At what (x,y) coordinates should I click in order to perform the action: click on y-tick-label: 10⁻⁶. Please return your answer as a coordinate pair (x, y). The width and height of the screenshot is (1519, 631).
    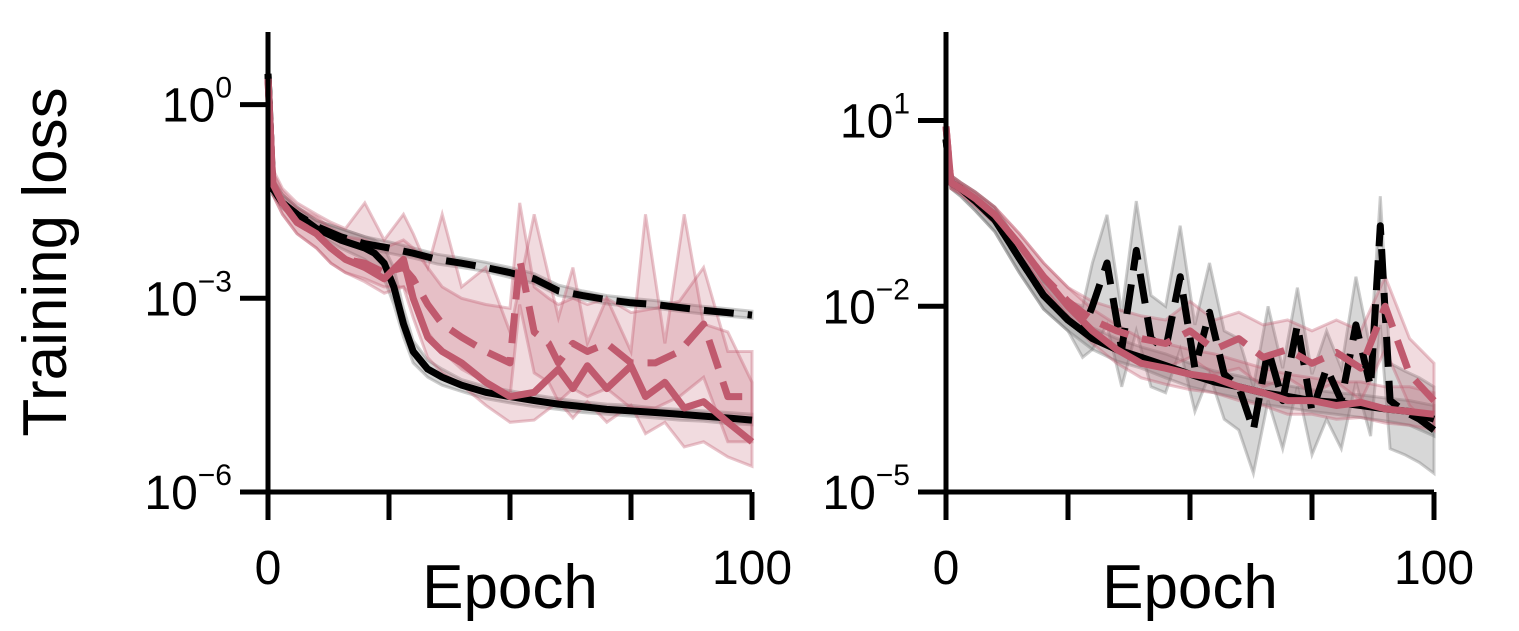
    Looking at the image, I should click on (188, 489).